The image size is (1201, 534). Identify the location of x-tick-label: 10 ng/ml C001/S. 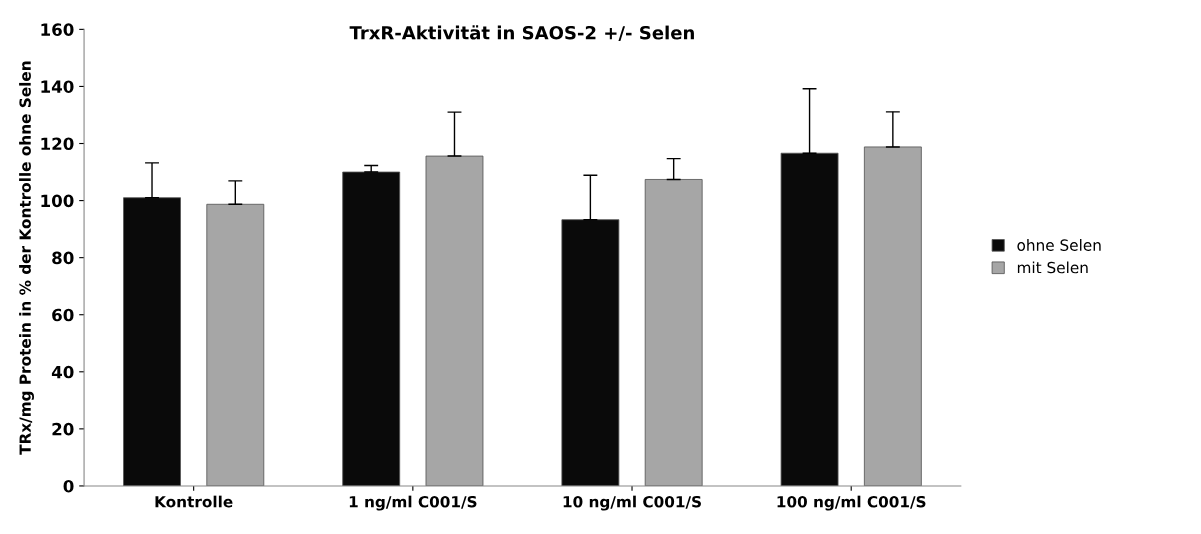
(632, 503).